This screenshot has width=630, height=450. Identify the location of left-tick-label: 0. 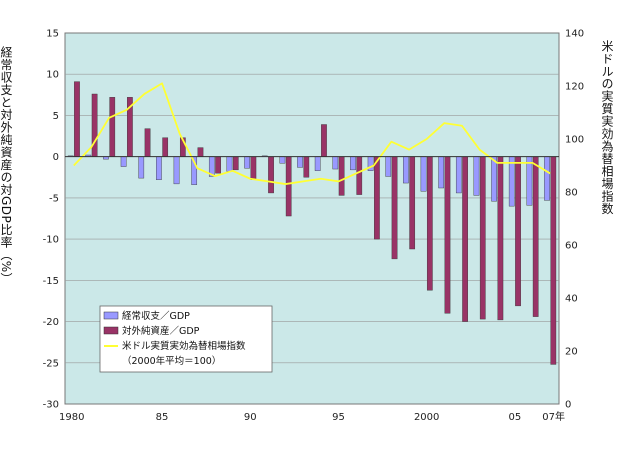
(56, 157).